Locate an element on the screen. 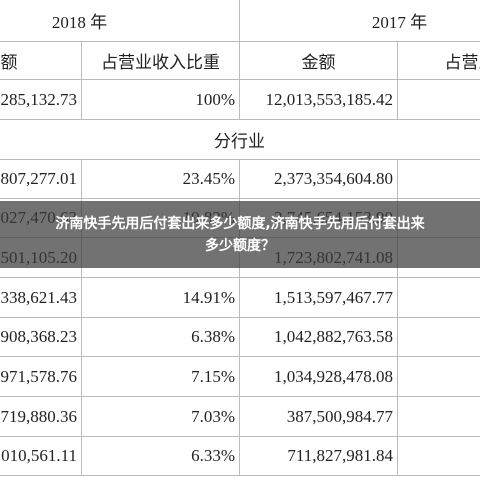  column-header: 占营业收 is located at coordinates (439, 61).